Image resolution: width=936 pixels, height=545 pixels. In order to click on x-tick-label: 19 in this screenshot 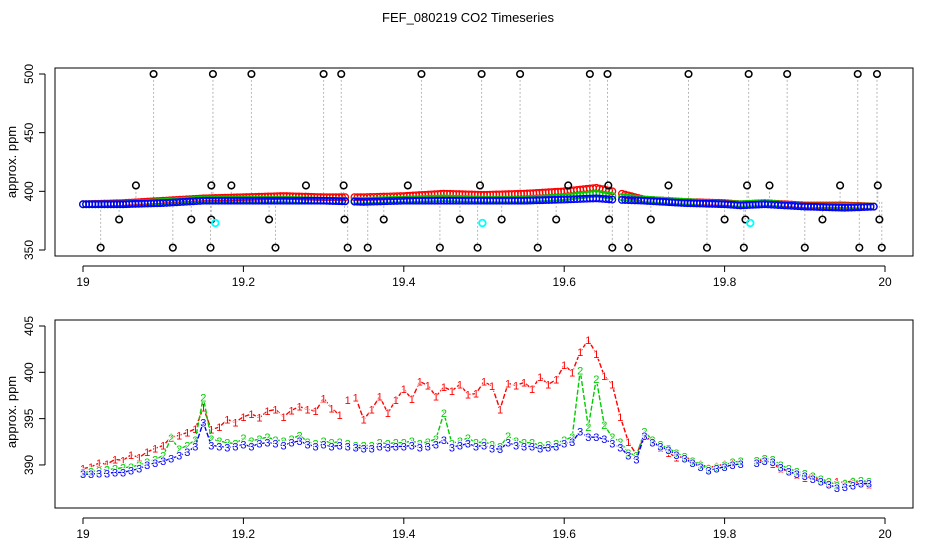, I will do `click(83, 533)`.